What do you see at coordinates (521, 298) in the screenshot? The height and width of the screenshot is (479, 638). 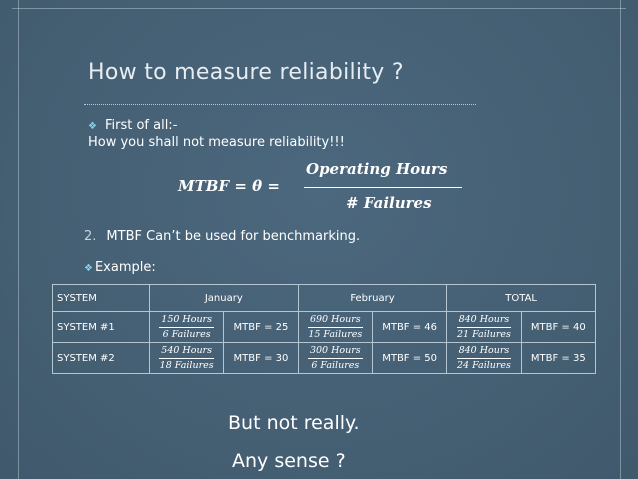 I see `header-total: TOTAL` at bounding box center [521, 298].